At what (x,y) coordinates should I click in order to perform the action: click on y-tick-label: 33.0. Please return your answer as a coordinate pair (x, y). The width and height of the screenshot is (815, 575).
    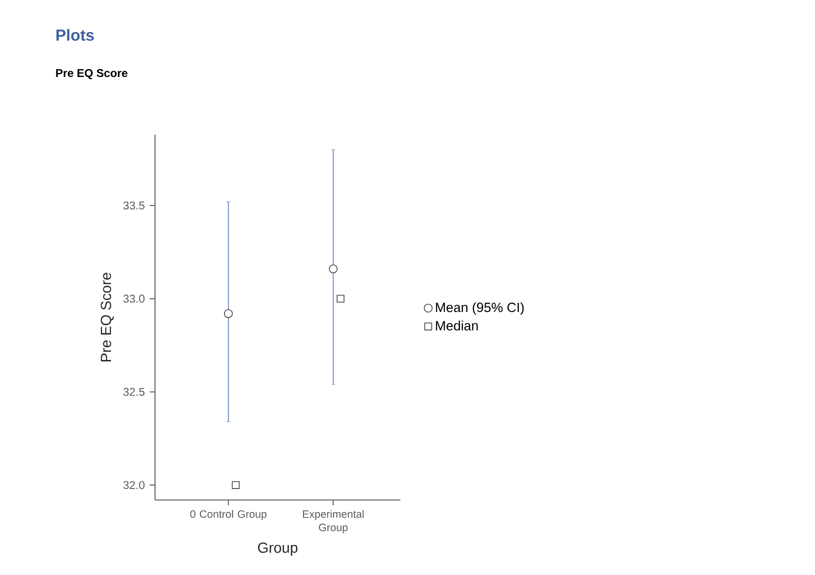
    Looking at the image, I should click on (134, 298).